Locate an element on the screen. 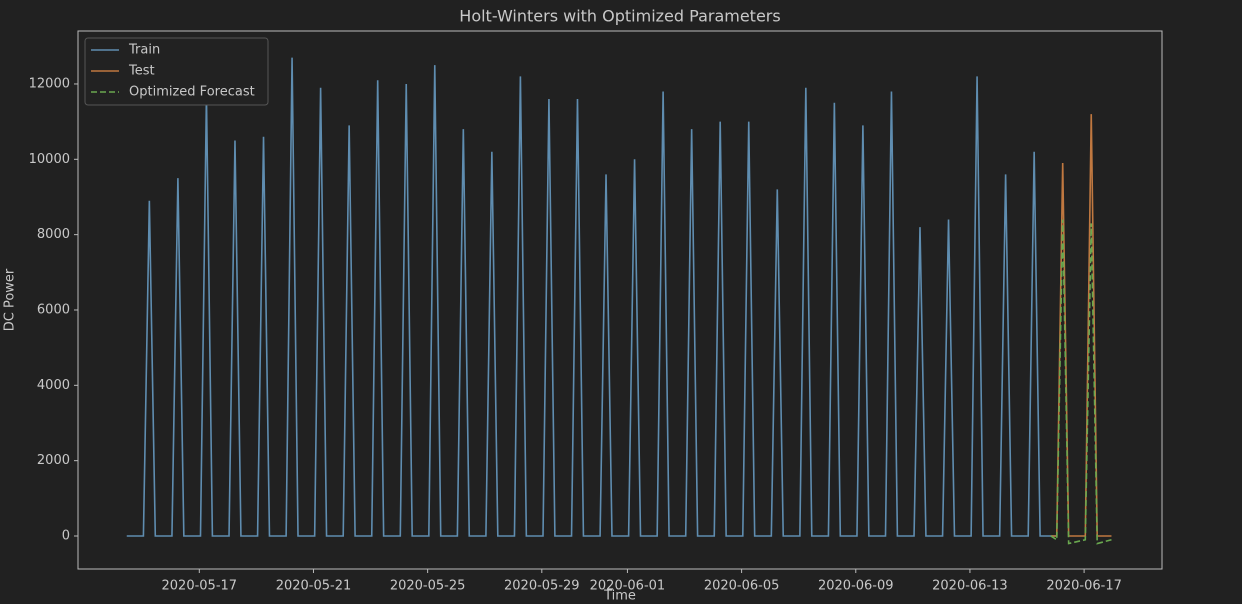 Image resolution: width=1242 pixels, height=604 pixels. x-axis-label: Time is located at coordinates (619, 596).